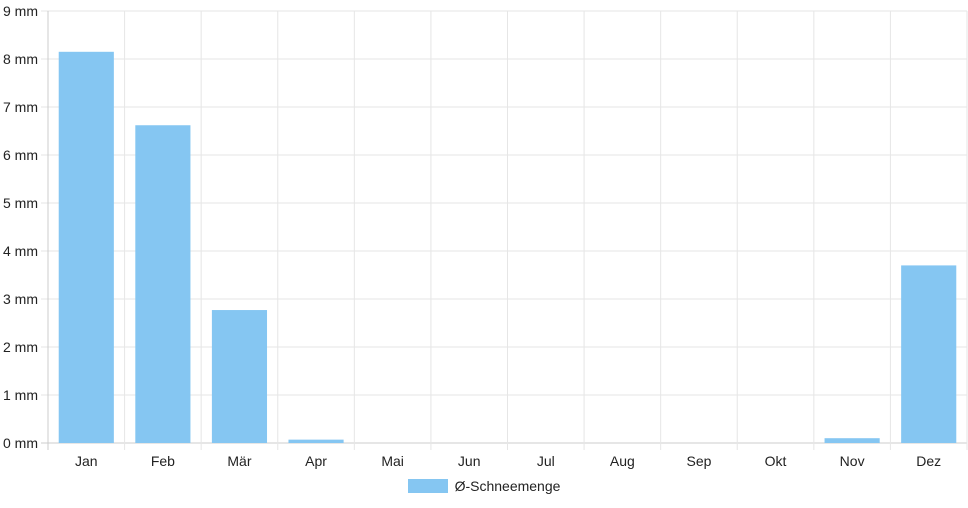 The image size is (968, 508). What do you see at coordinates (427, 486) in the screenshot?
I see `legend-swatch` at bounding box center [427, 486].